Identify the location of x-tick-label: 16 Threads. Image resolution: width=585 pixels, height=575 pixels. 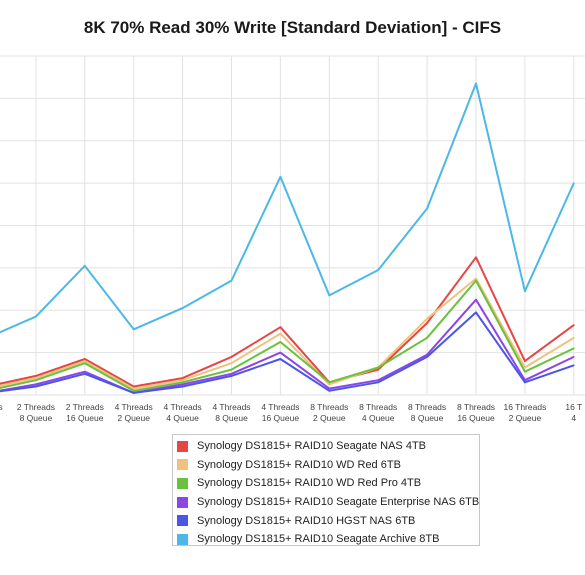
(524, 407).